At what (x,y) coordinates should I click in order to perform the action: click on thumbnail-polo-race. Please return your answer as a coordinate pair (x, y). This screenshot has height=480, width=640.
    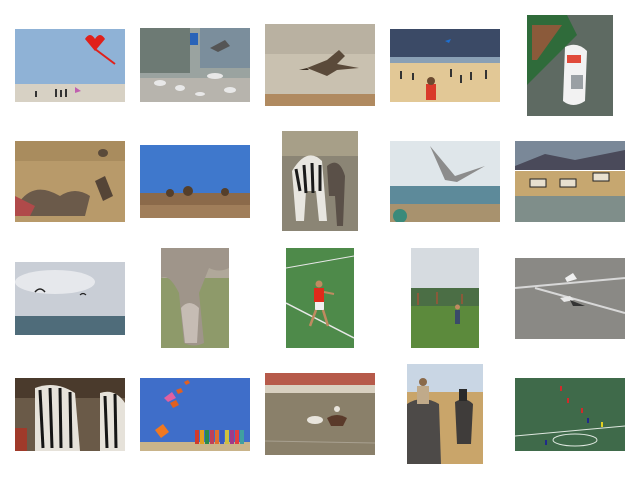
    Looking at the image, I should click on (320, 414).